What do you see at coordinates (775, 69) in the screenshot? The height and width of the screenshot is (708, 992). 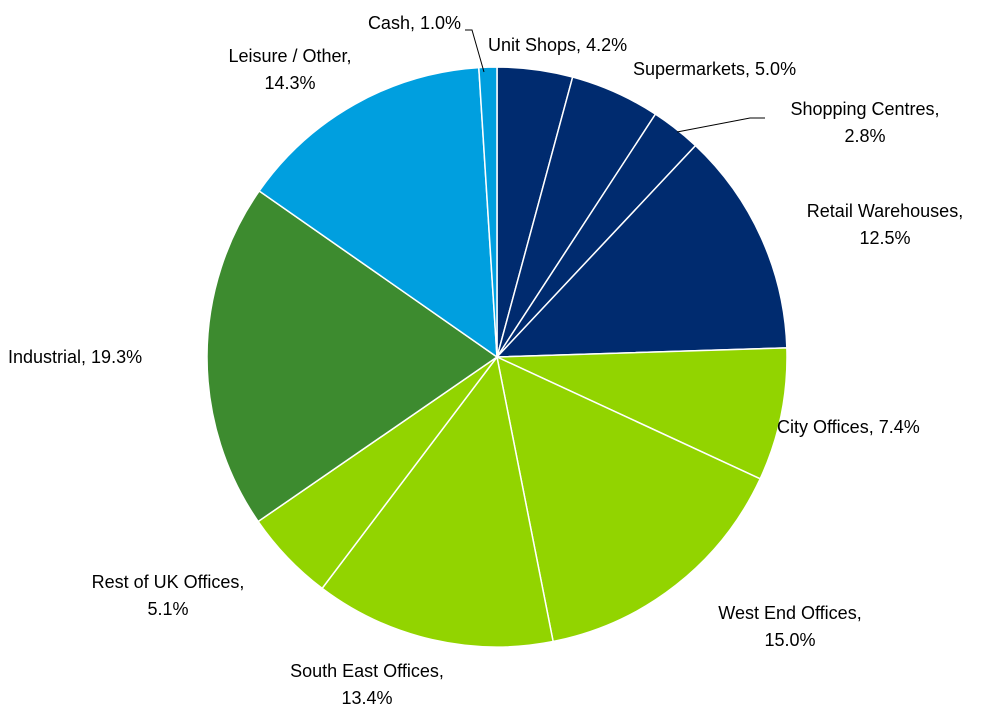 I see `label-value: 5.0%` at bounding box center [775, 69].